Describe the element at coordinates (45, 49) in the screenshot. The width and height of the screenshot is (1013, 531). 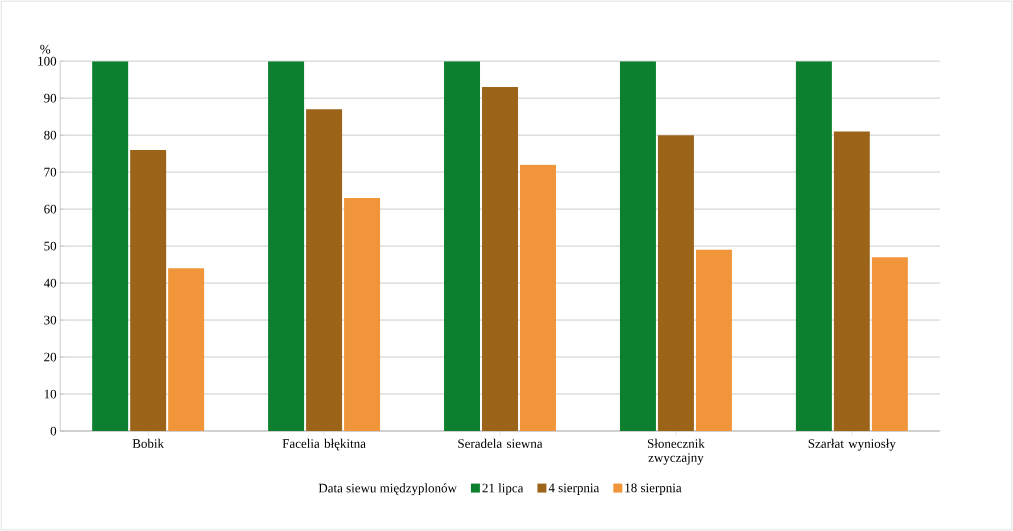
I see `y-axis-title: %` at that location.